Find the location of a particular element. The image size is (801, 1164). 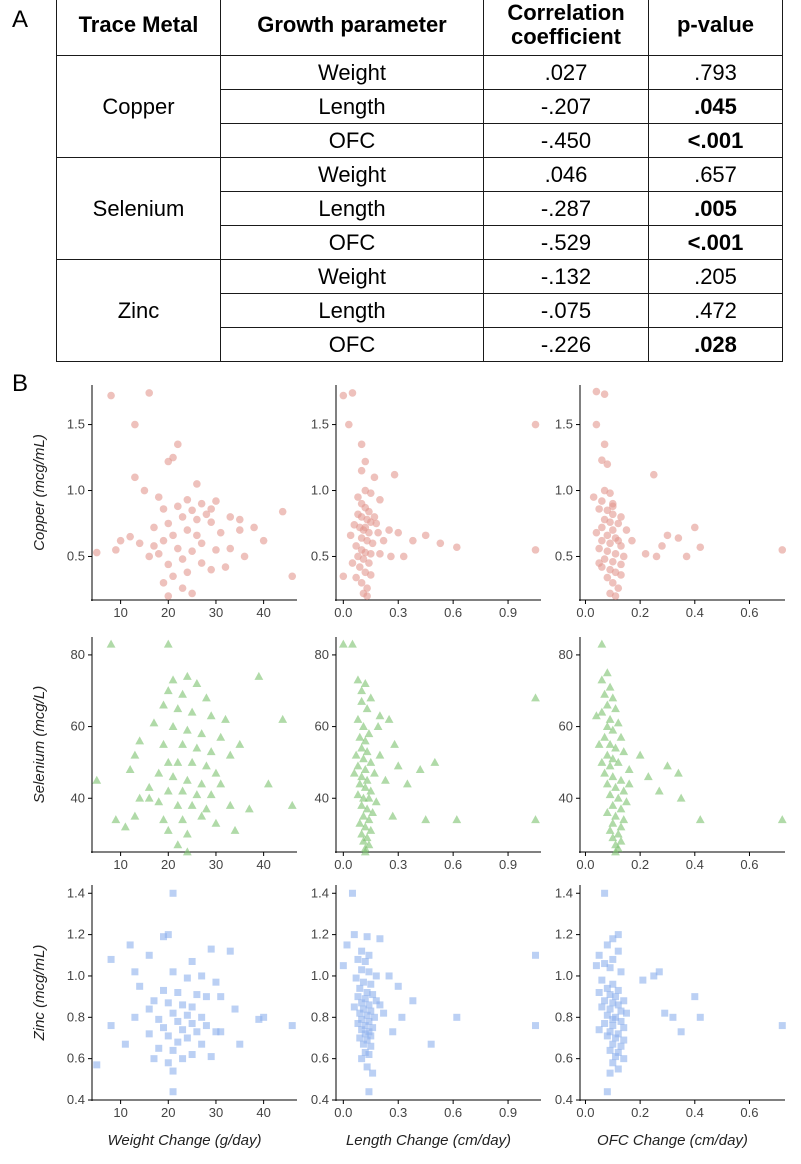

y-axis-label: Zinc (mcg/mL) is located at coordinates (39, 993).